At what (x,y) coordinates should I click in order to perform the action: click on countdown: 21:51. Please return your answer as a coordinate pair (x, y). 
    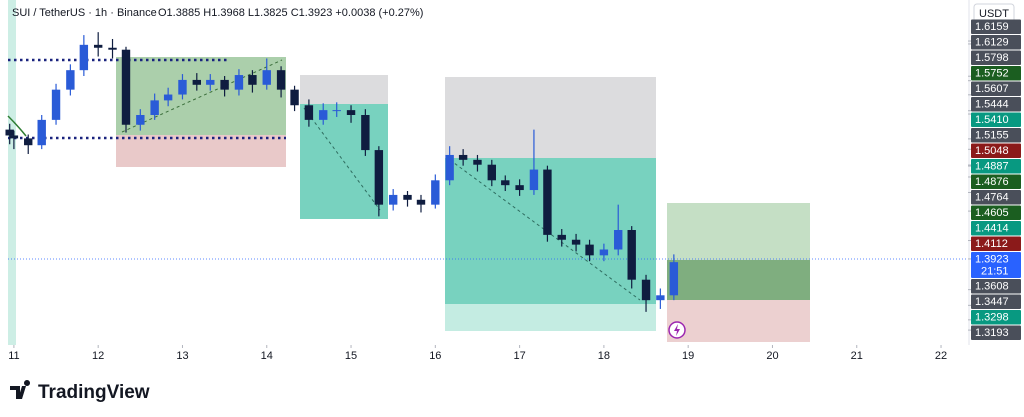
    Looking at the image, I should click on (995, 271).